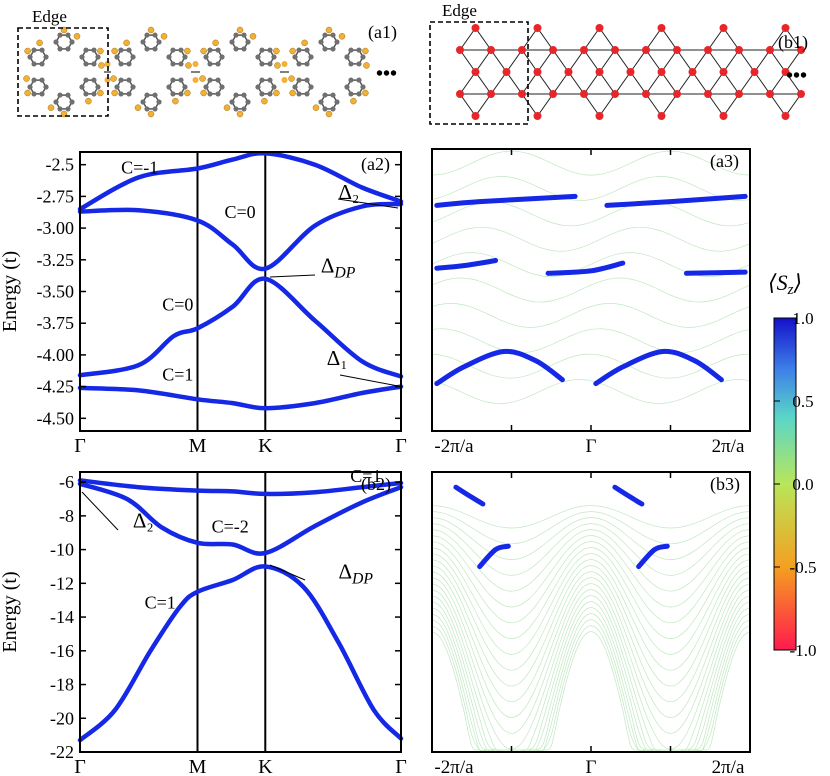 This screenshot has width=830, height=776. What do you see at coordinates (348, 192) in the screenshot?
I see `annotation-label: Δ₂` at bounding box center [348, 192].